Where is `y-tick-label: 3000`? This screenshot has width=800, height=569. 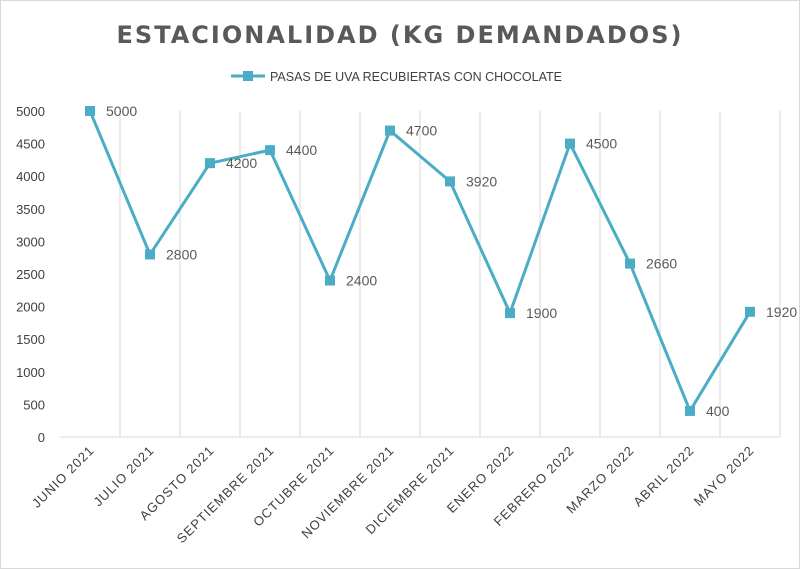 y-tick-label: 3000 is located at coordinates (30, 241).